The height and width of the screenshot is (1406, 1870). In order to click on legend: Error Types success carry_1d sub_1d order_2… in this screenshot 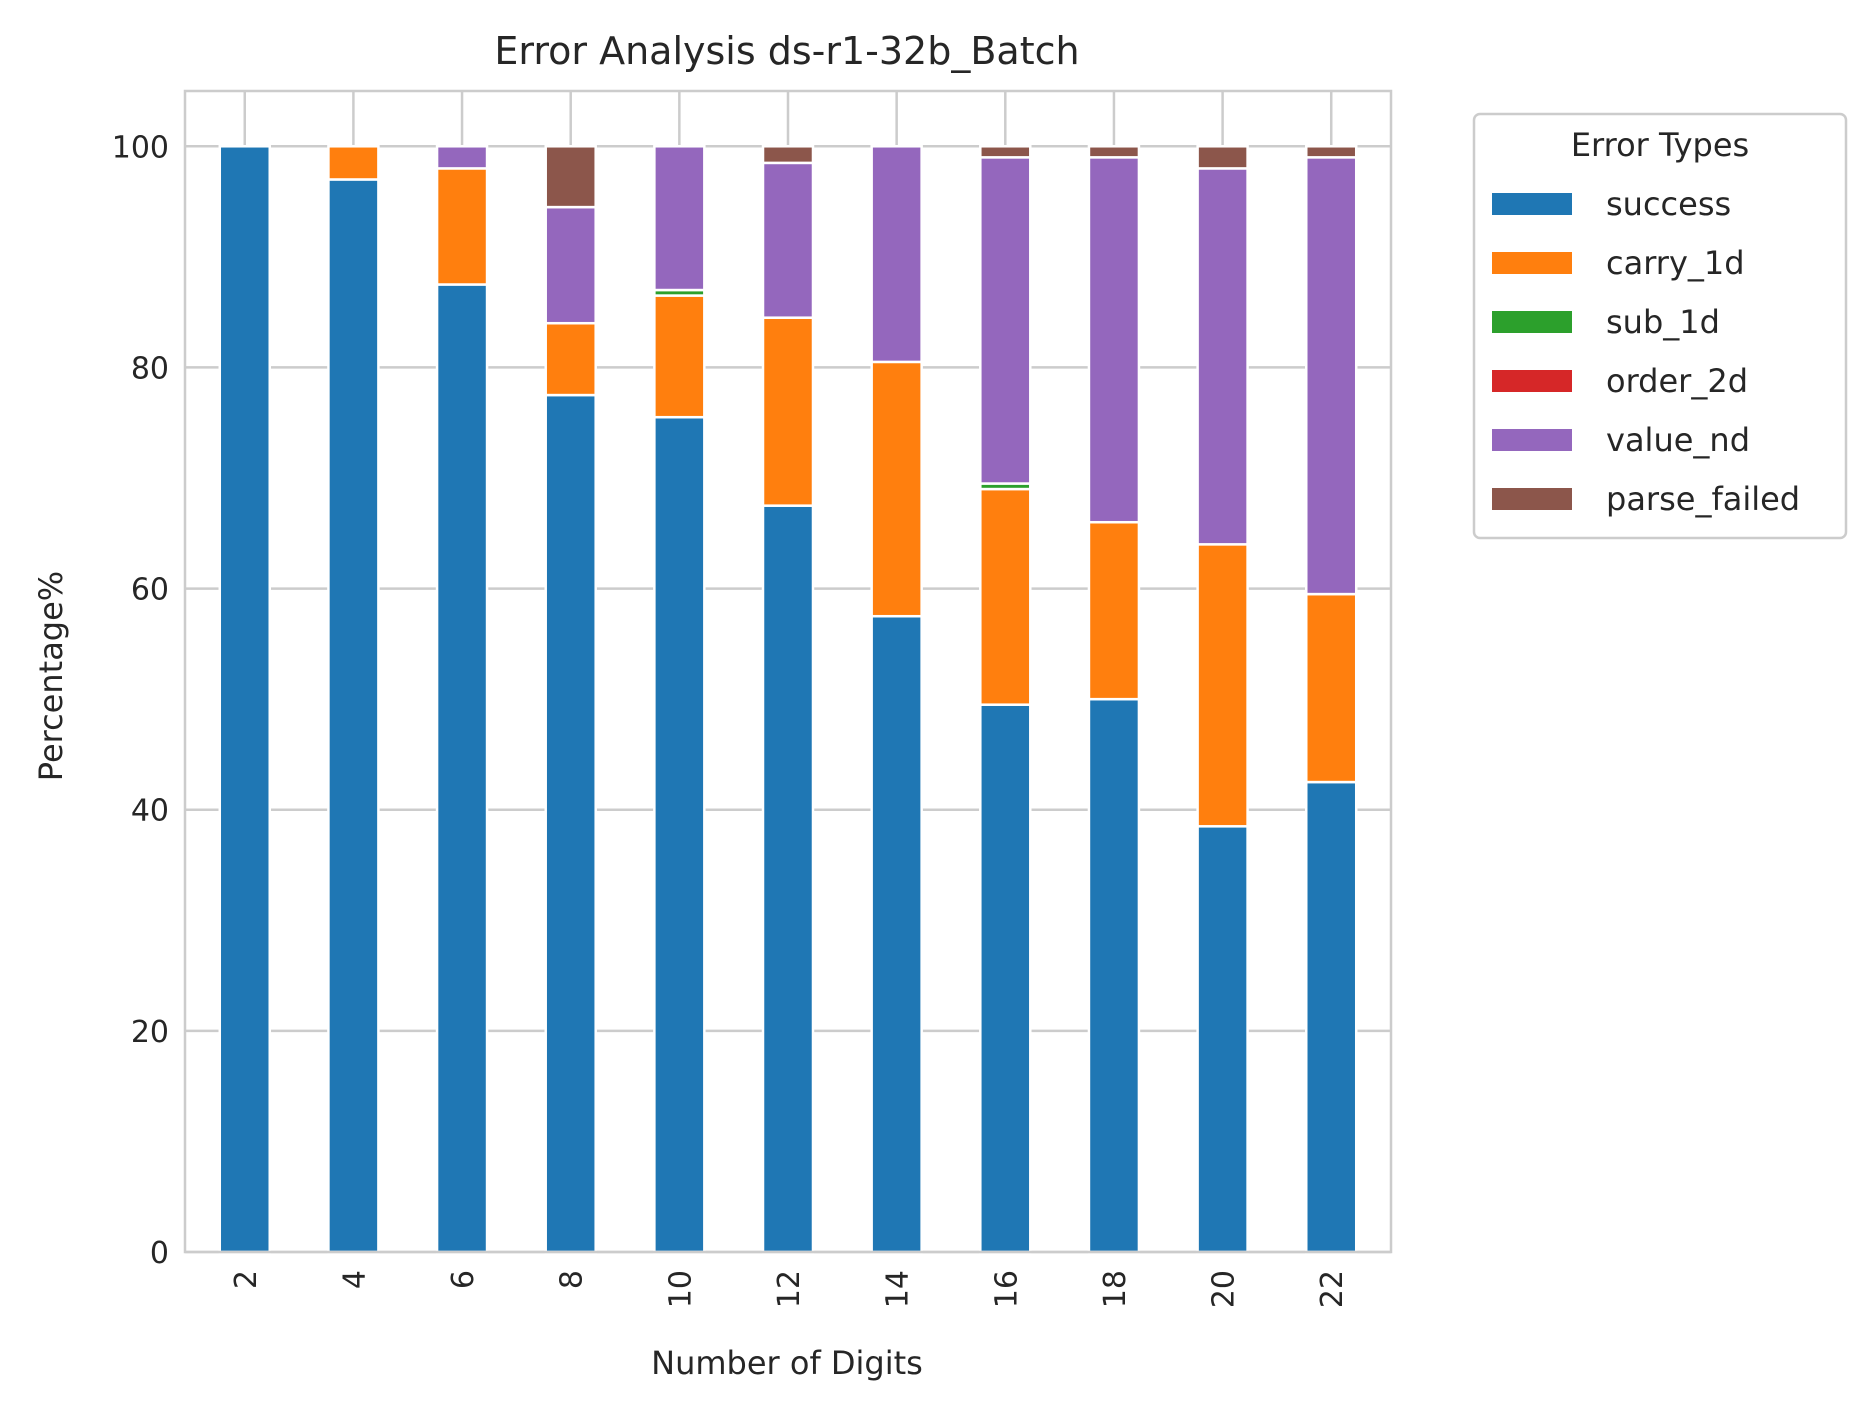, I will do `click(1660, 326)`.